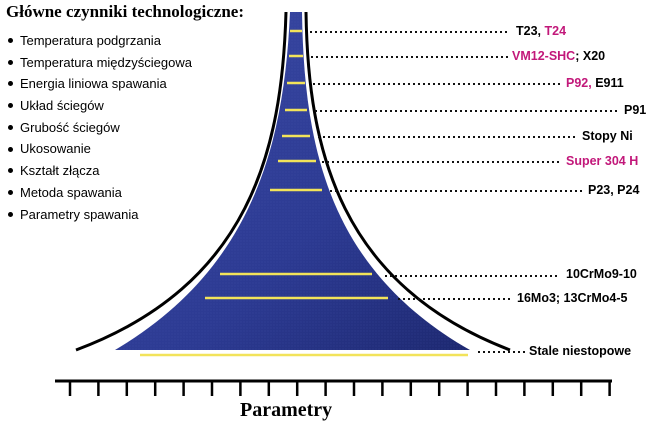 The height and width of the screenshot is (435, 661). Describe the element at coordinates (100, 63) in the screenshot. I see `factor-item: Temperatura międzyściegowa` at that location.